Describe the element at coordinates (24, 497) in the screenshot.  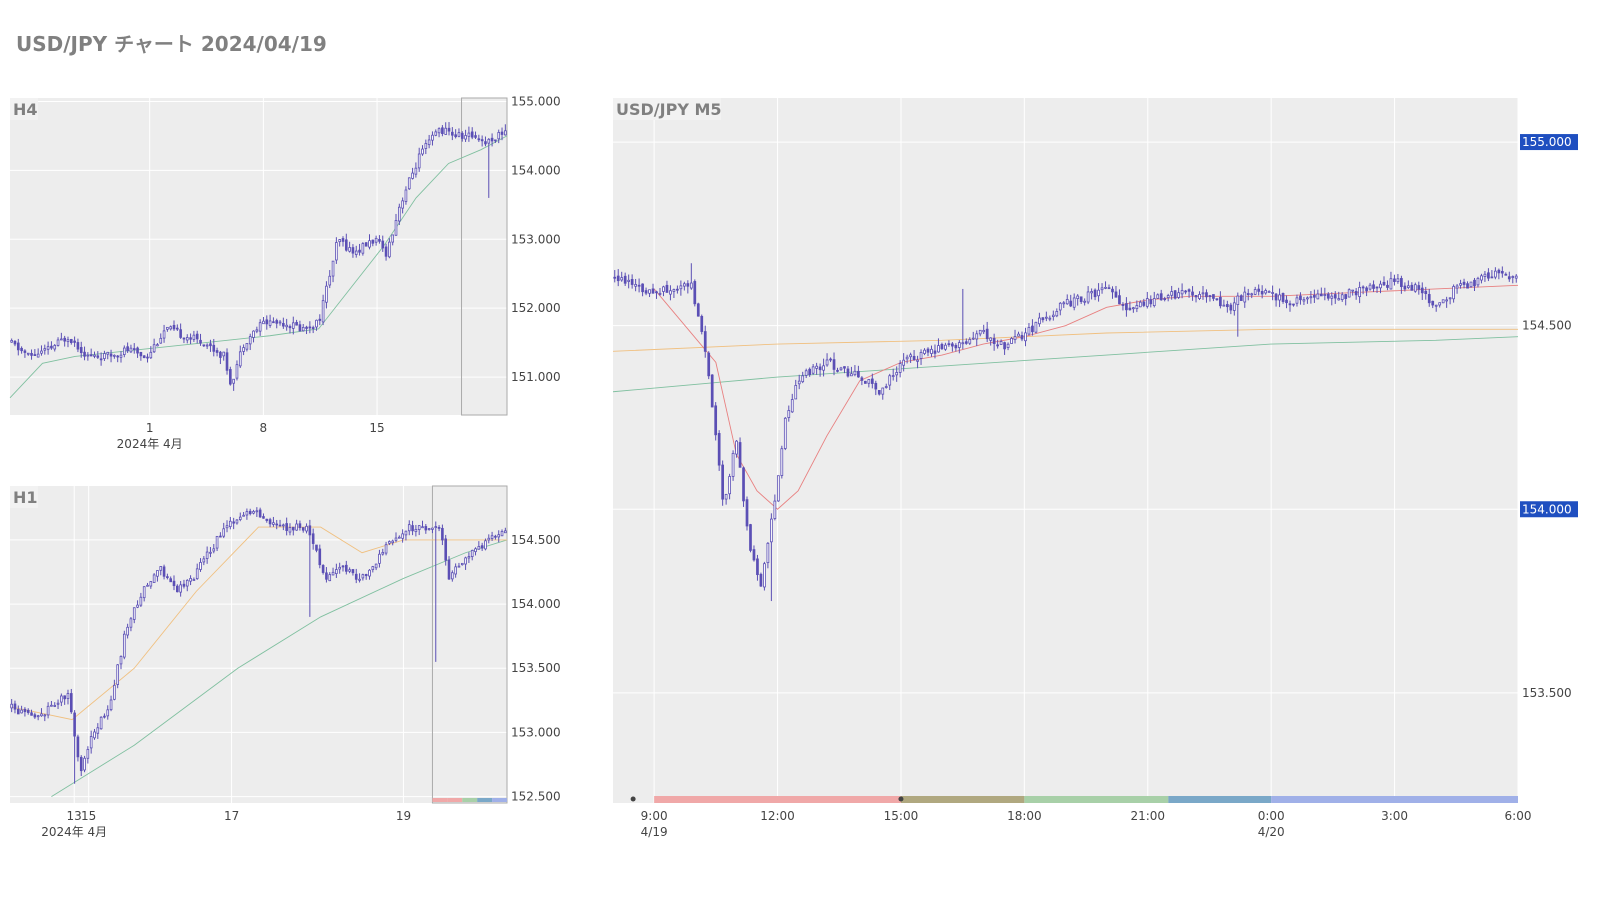
I see `h1-title-bg` at that location.